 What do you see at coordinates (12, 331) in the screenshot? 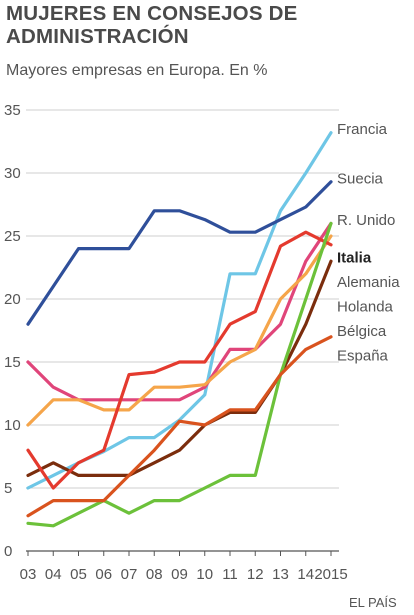
I see `y-axis: 0 5 10 15 20 25 30 35` at bounding box center [12, 331].